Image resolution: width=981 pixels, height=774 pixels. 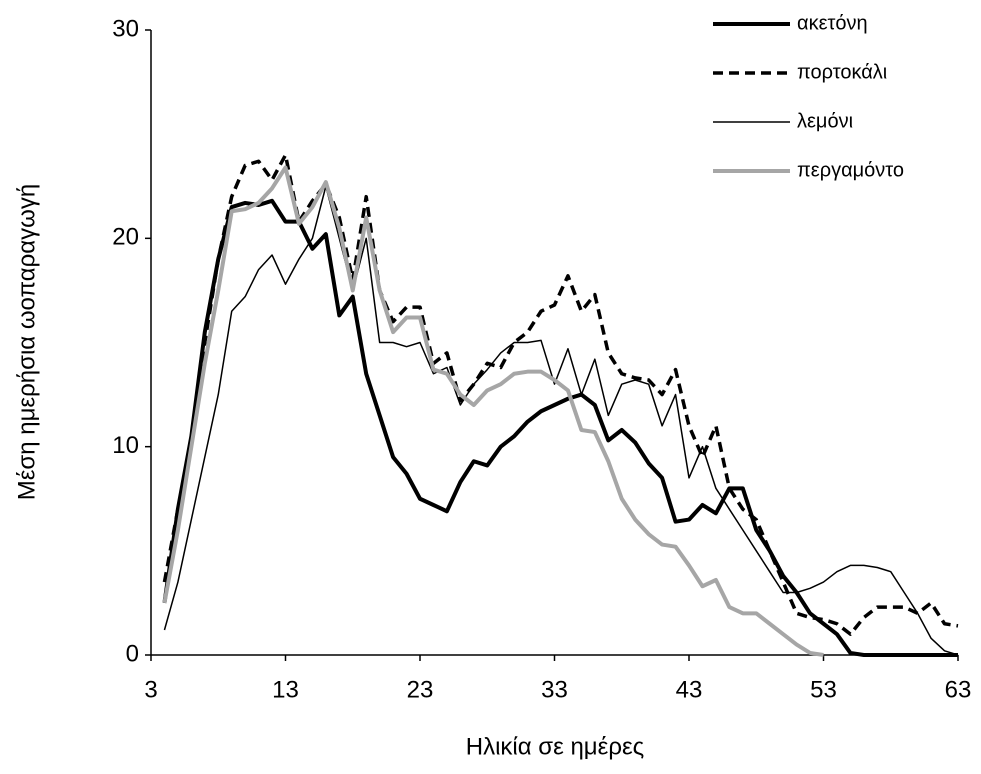 I want to click on x-tick-label: 23, so click(x=420, y=689).